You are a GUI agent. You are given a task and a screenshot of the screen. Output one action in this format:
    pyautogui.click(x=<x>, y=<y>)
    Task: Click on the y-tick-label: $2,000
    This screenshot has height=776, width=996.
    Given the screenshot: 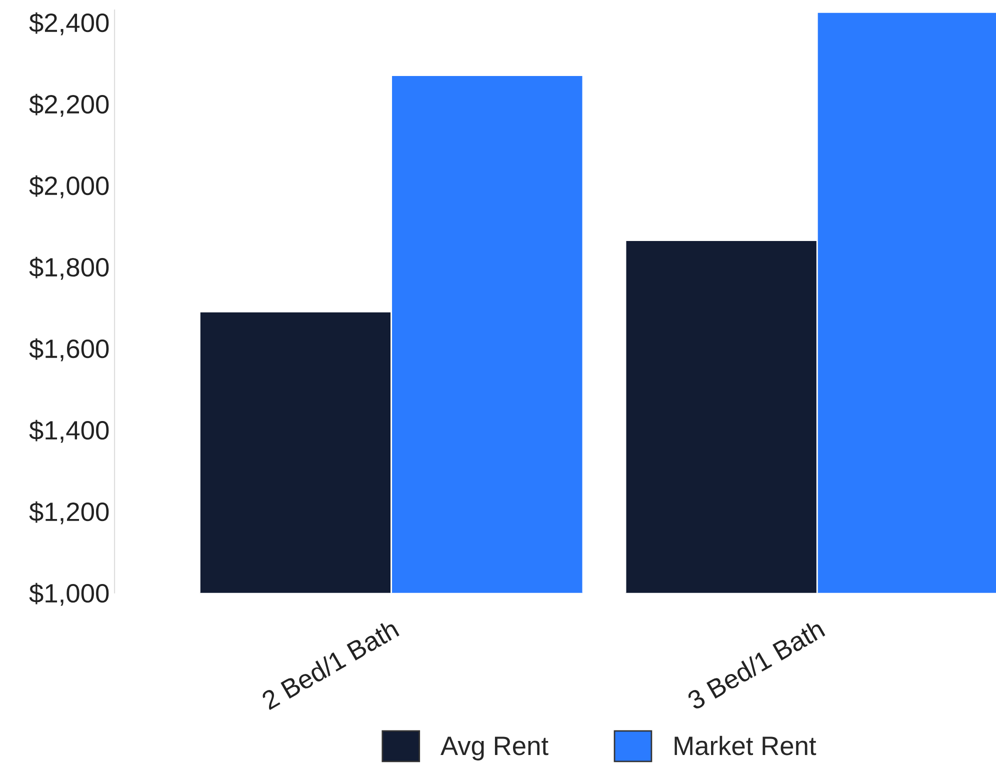 What is the action you would take?
    pyautogui.click(x=69, y=186)
    